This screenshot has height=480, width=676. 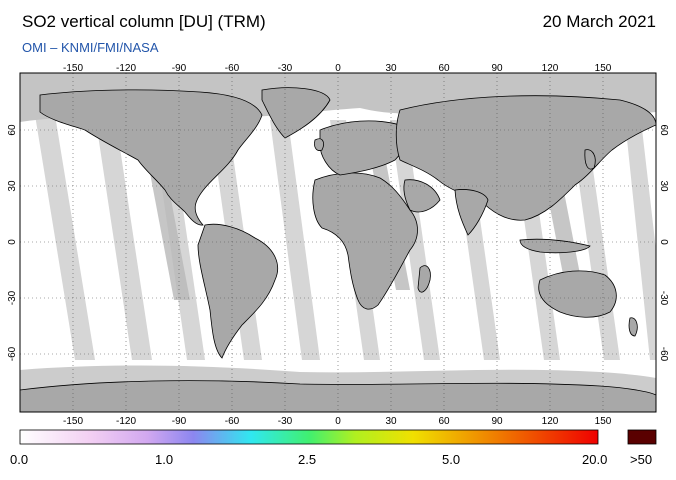 What do you see at coordinates (391, 68) in the screenshot?
I see `lon-tick-top: 30` at bounding box center [391, 68].